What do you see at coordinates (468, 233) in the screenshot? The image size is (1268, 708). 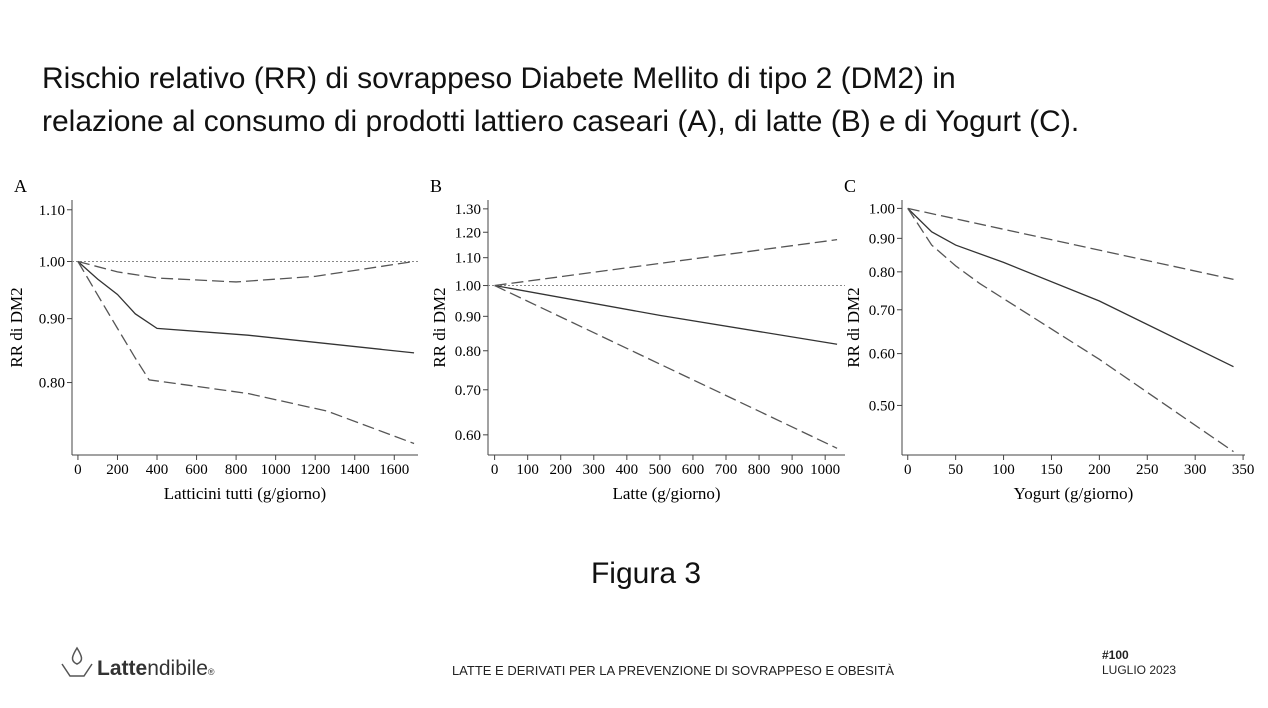 I see `y-tick-label: 1.20` at bounding box center [468, 233].